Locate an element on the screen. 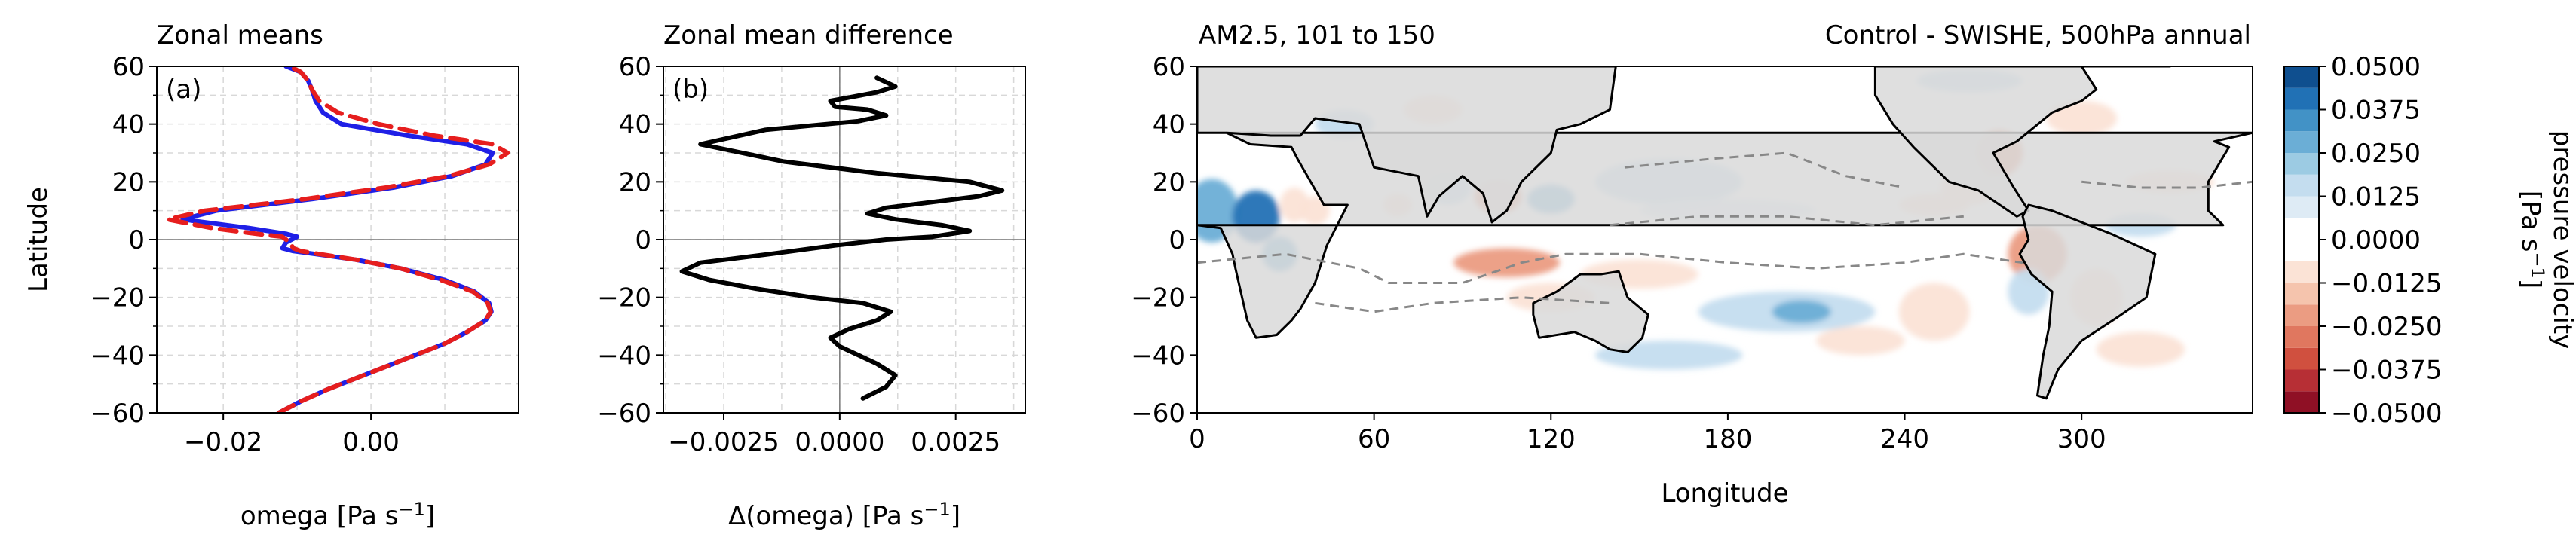 The width and height of the screenshot is (2576, 556). panel-label-b: (b) is located at coordinates (690, 90).